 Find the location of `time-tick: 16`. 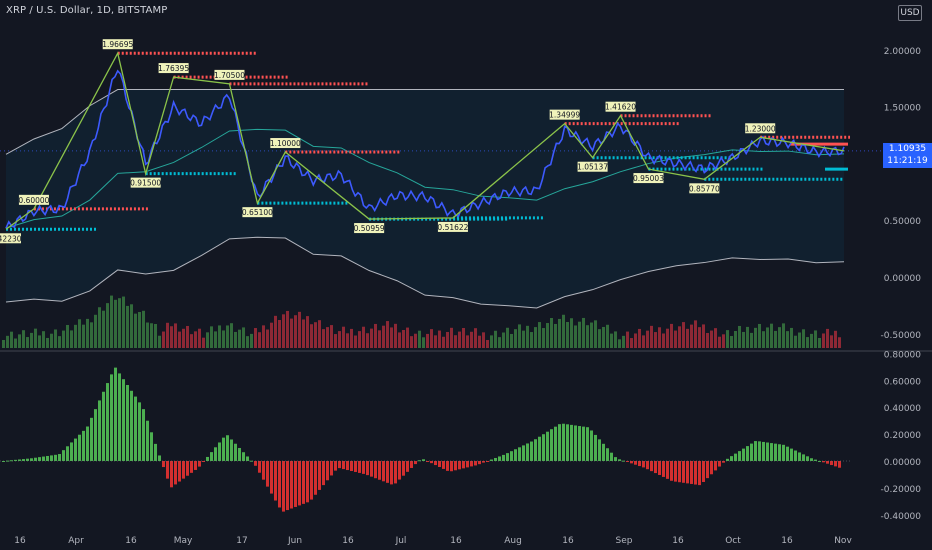

time-tick: 16 is located at coordinates (131, 541).